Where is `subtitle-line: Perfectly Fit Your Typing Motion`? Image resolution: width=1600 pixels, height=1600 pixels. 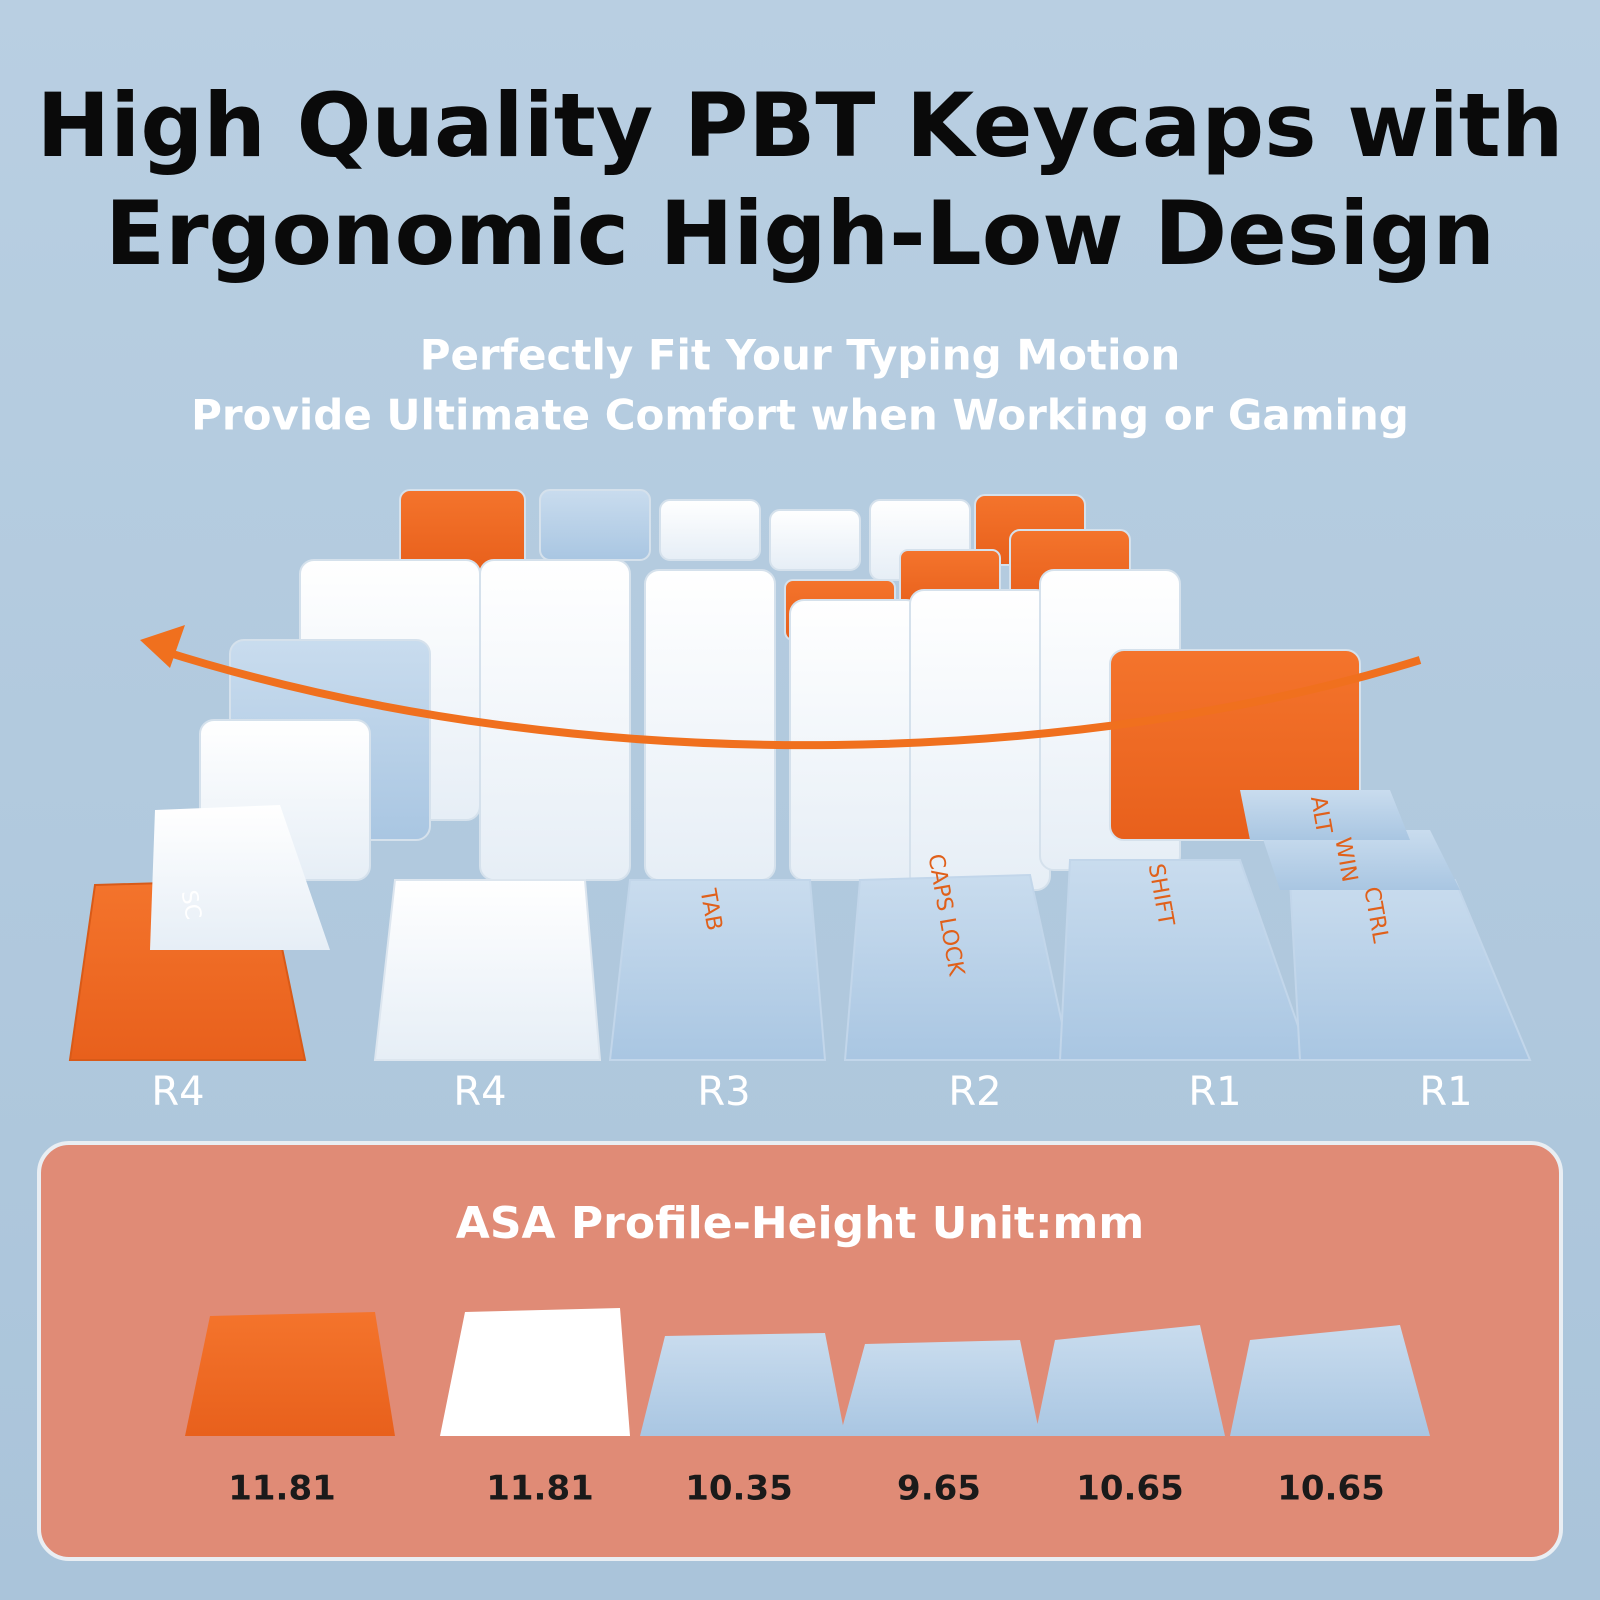
subtitle-line: Perfectly Fit Your Typing Motion is located at coordinates (800, 355).